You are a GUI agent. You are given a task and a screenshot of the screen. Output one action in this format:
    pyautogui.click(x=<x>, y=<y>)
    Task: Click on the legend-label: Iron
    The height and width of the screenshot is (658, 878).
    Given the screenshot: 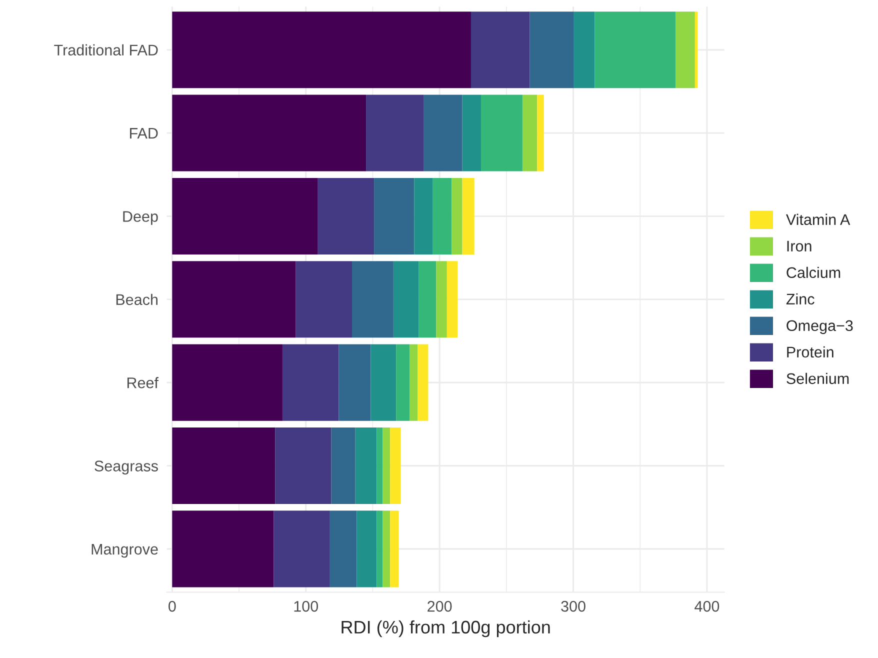 What is the action you would take?
    pyautogui.click(x=799, y=246)
    